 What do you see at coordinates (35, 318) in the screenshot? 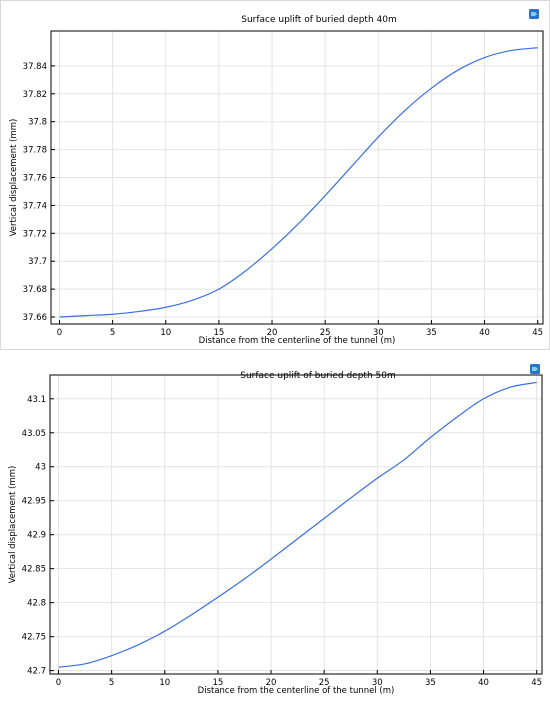
I see `y-tick-label: 37.66` at bounding box center [35, 318].